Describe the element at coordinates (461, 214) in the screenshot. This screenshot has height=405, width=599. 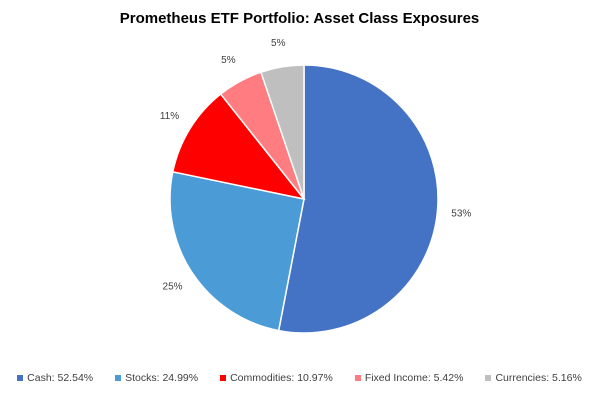
I see `data-label-cash: 53%` at that location.